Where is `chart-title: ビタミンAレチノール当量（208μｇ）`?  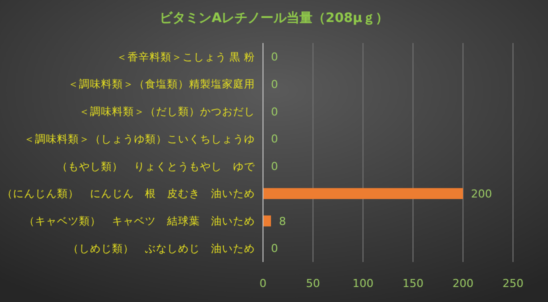
chart-title: ビタミンAレチノール当量（208μｇ） is located at coordinates (274, 18).